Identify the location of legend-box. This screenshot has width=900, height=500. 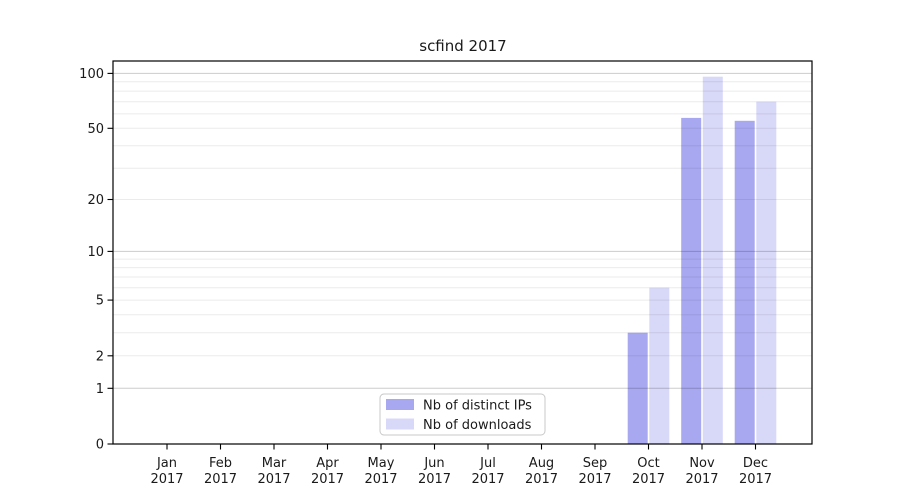
(462, 414).